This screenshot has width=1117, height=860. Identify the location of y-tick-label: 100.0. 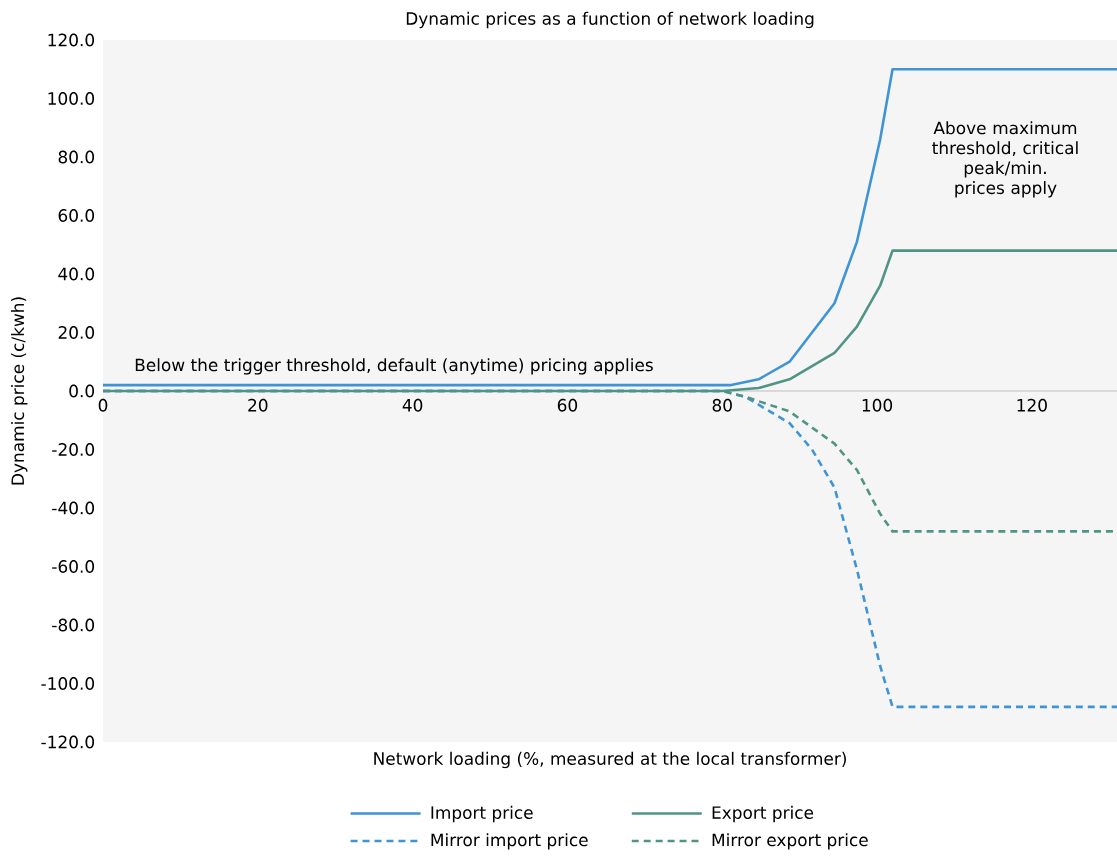
(71, 98).